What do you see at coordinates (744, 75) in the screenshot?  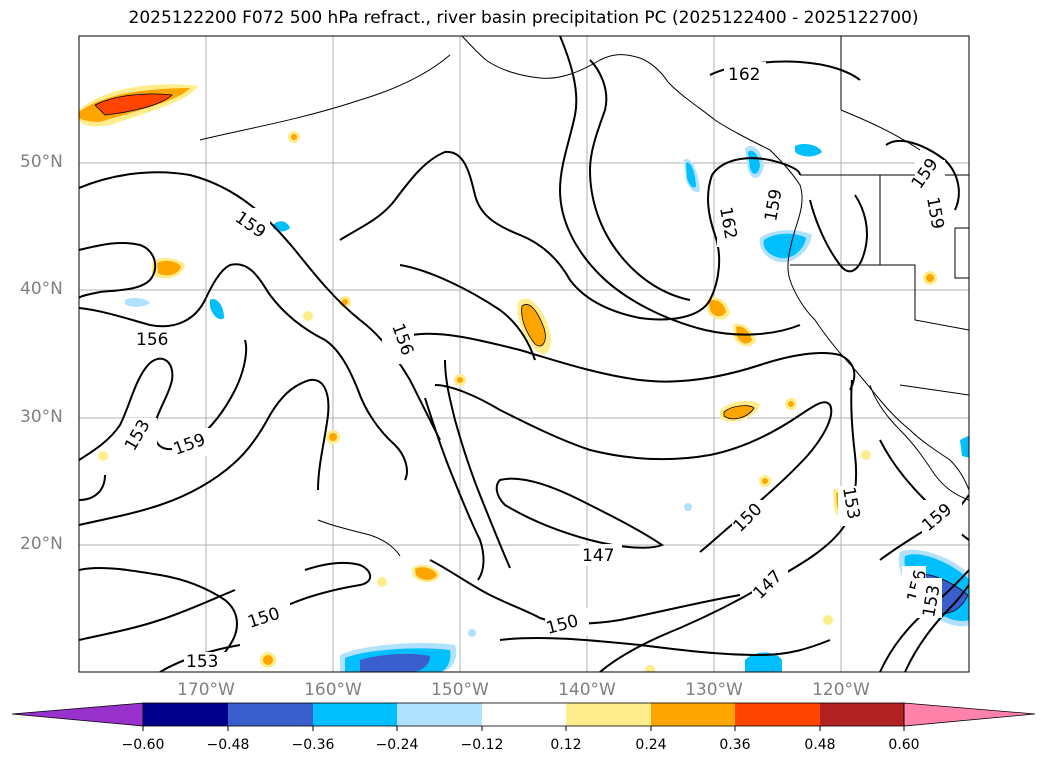 I see `contour-label: 162` at bounding box center [744, 75].